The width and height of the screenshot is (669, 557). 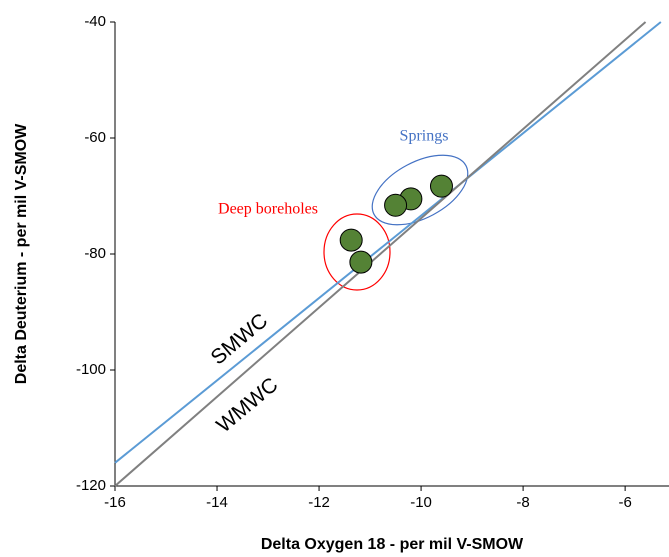 I want to click on boreholes-ellipse, so click(x=357, y=252).